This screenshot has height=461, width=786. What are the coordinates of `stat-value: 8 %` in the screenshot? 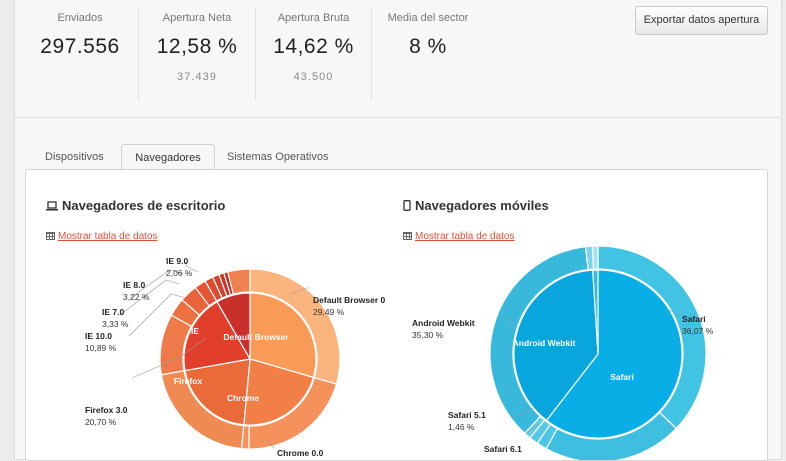 It's located at (428, 46).